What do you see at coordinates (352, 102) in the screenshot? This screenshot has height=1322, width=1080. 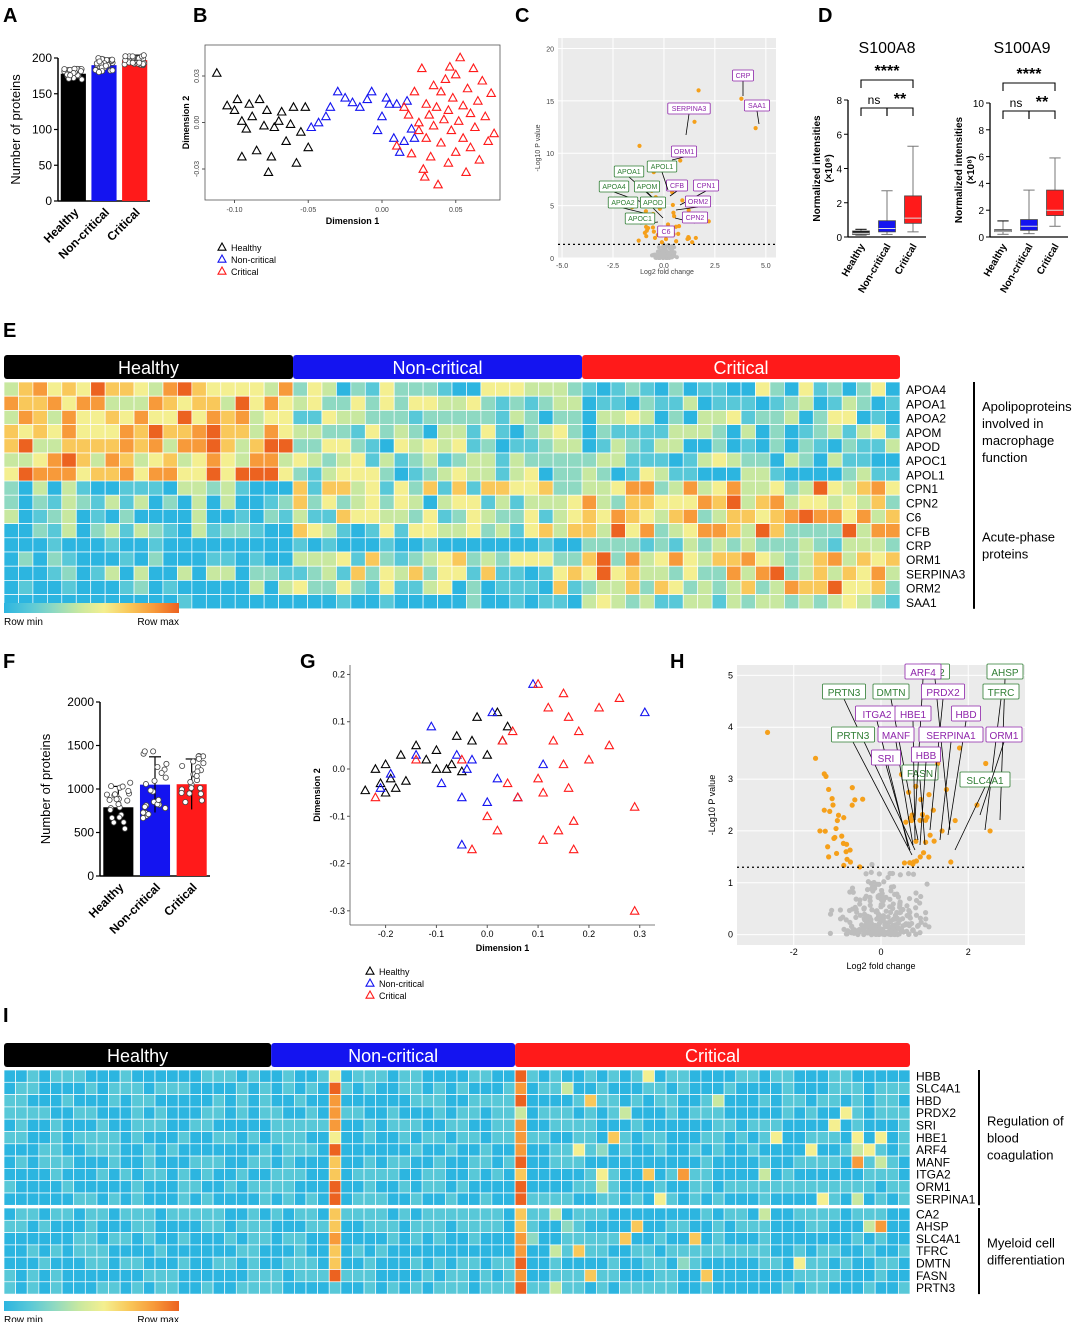 I see `point-non-critical` at bounding box center [352, 102].